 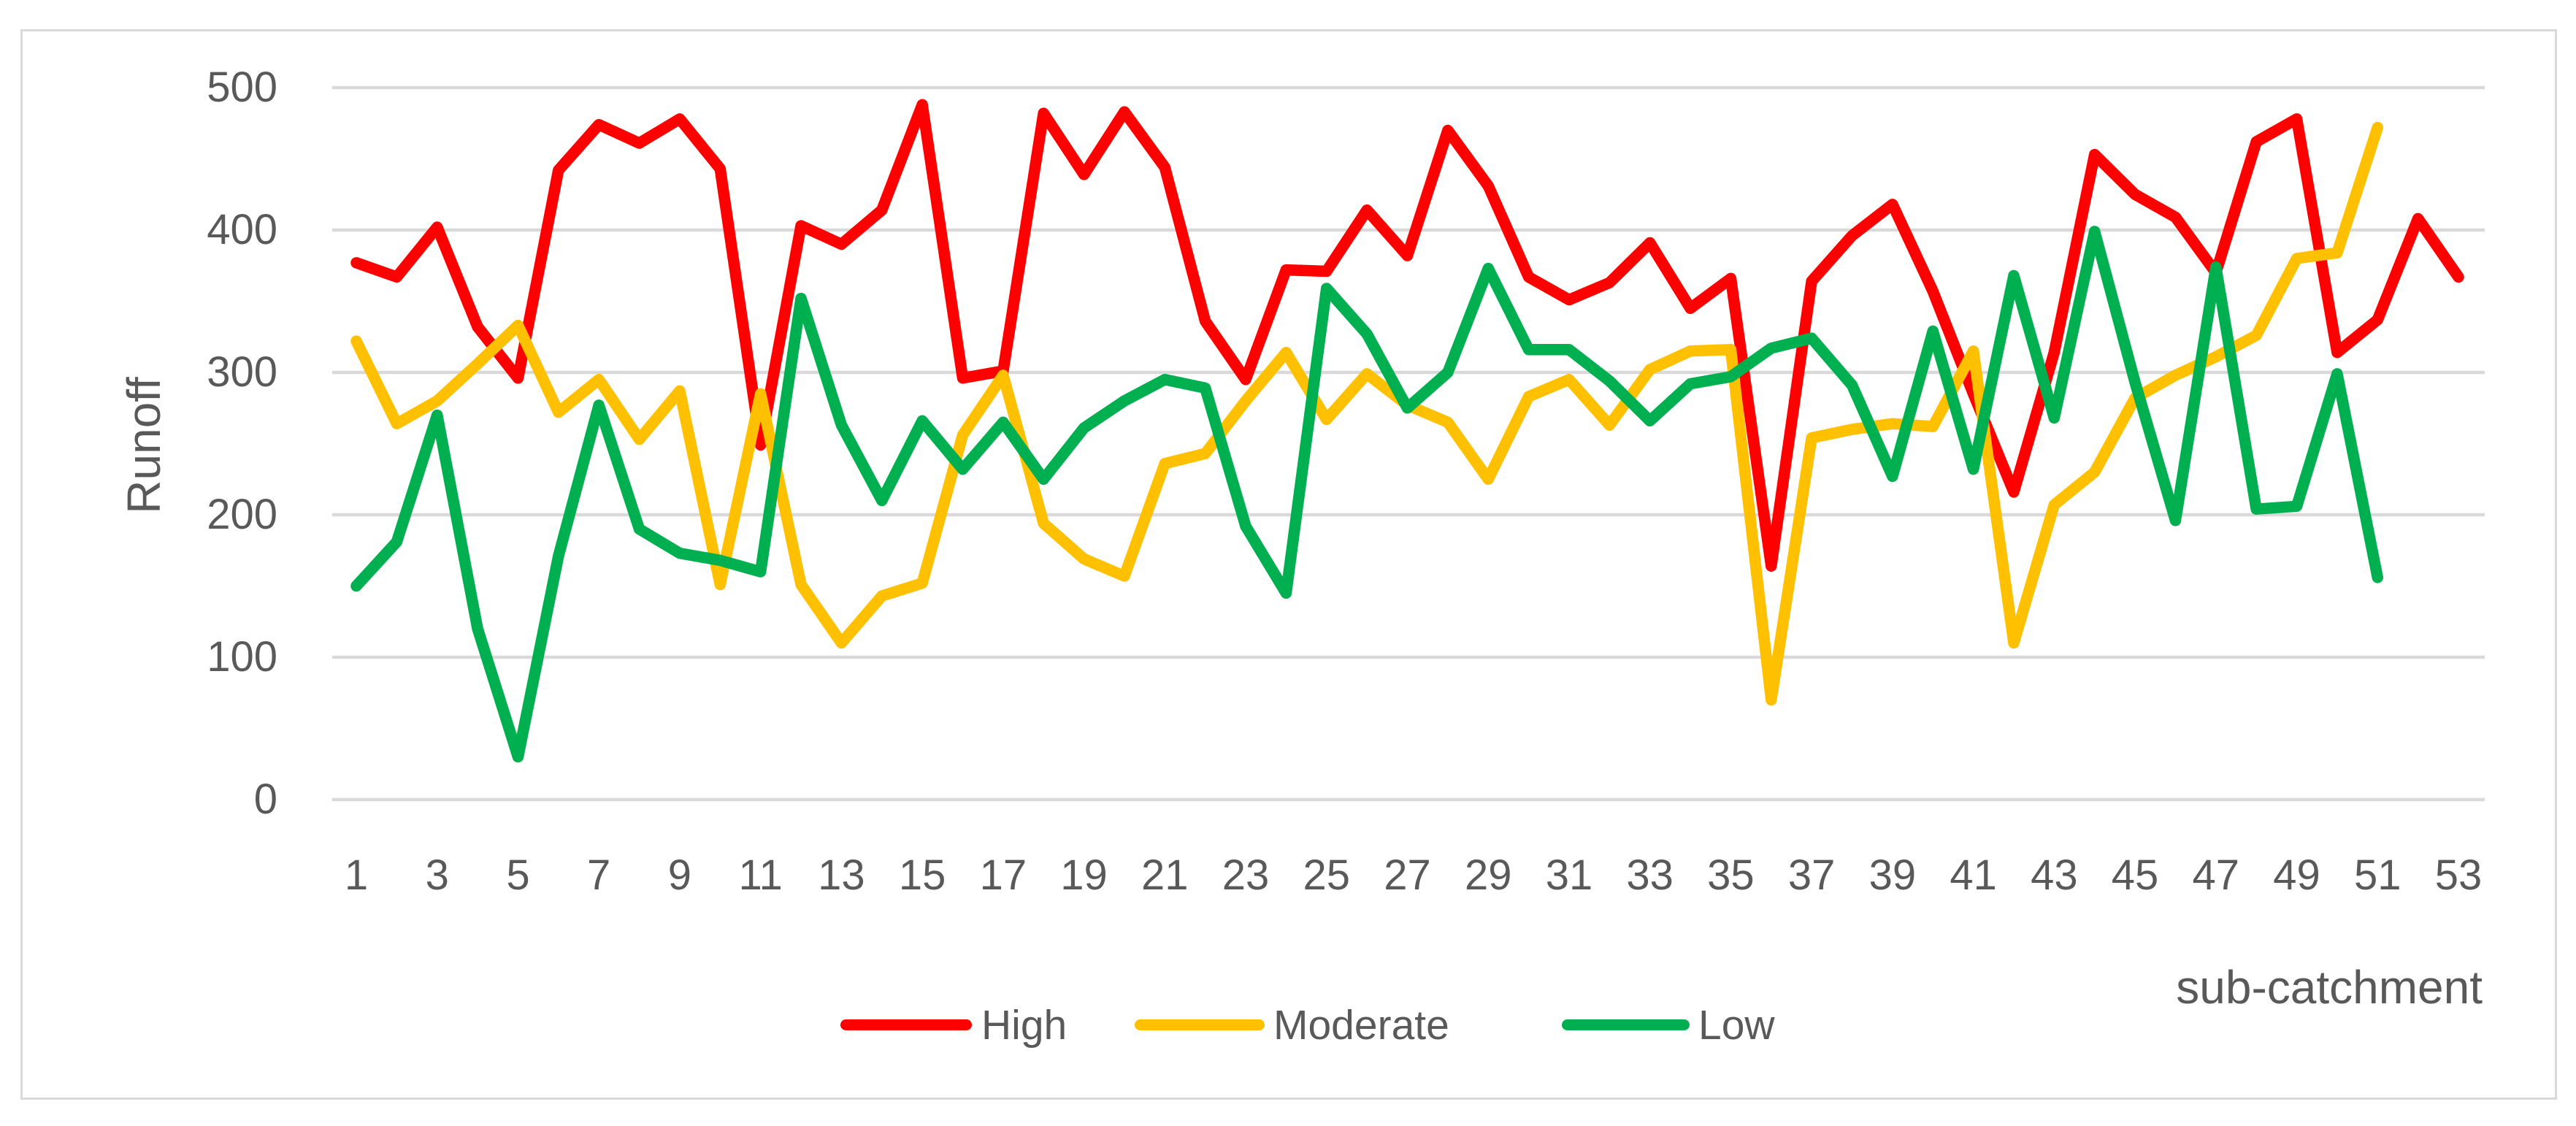 What do you see at coordinates (1165, 875) in the screenshot?
I see `x-tick-label-21: 21` at bounding box center [1165, 875].